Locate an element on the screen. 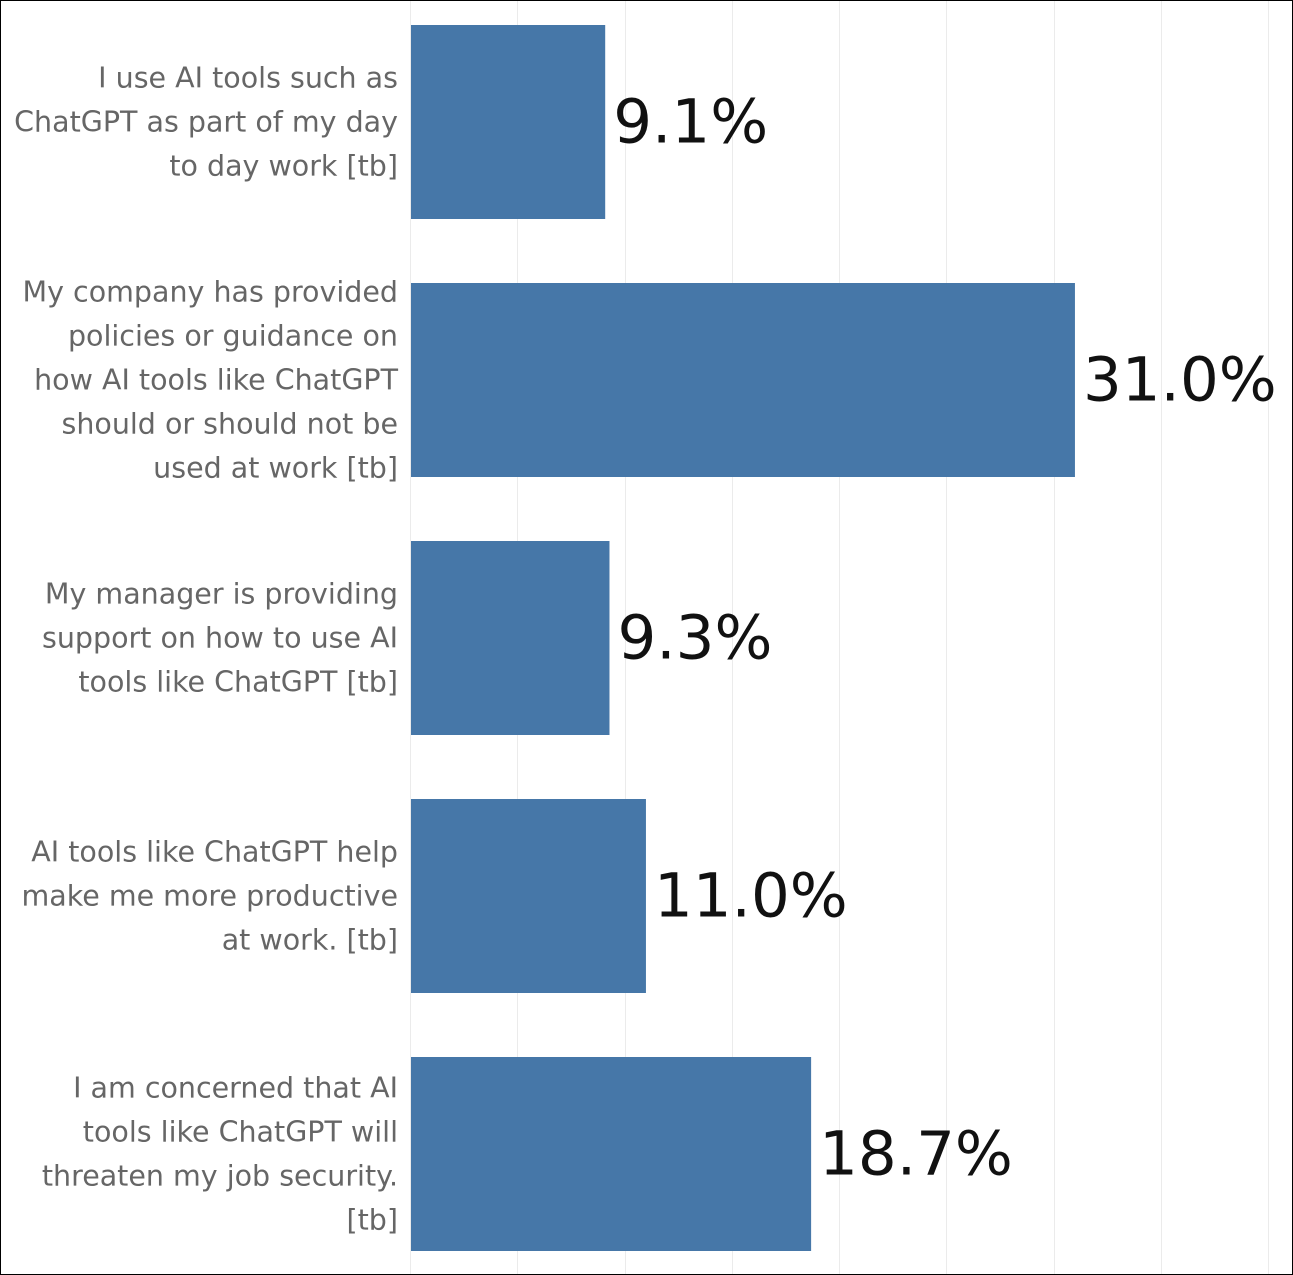  category-label-line: support on how to use AI is located at coordinates (220, 638).